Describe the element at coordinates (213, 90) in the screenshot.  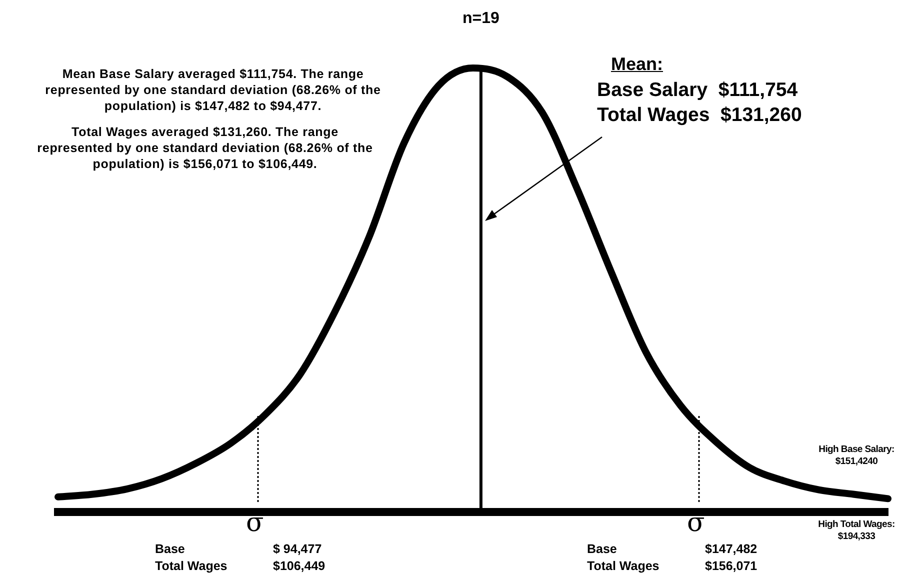
I see `annotation: Mean Base Salary averaged $111,754. The range represented by one standard deviation (68.26% of the population) is $147,482 to $94,477.` at that location.